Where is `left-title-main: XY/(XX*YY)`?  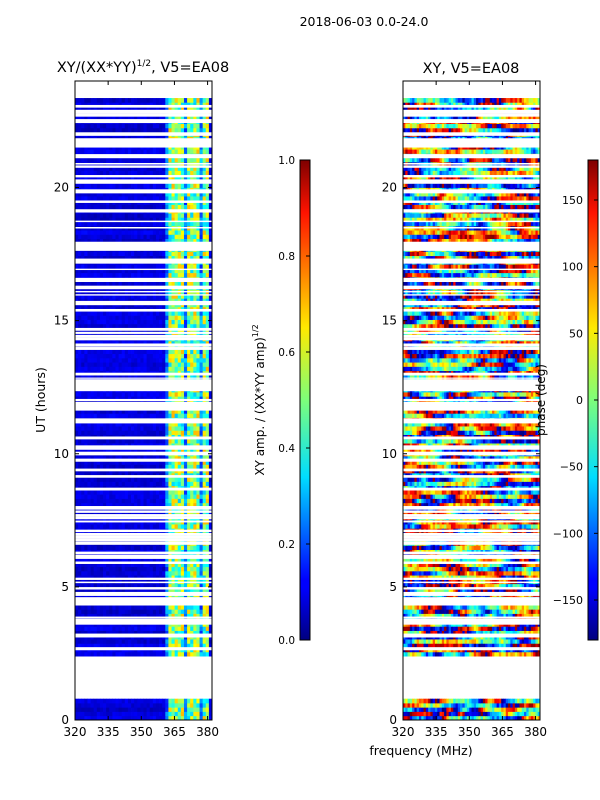 left-title-main: XY/(XX*YY) is located at coordinates (97, 68).